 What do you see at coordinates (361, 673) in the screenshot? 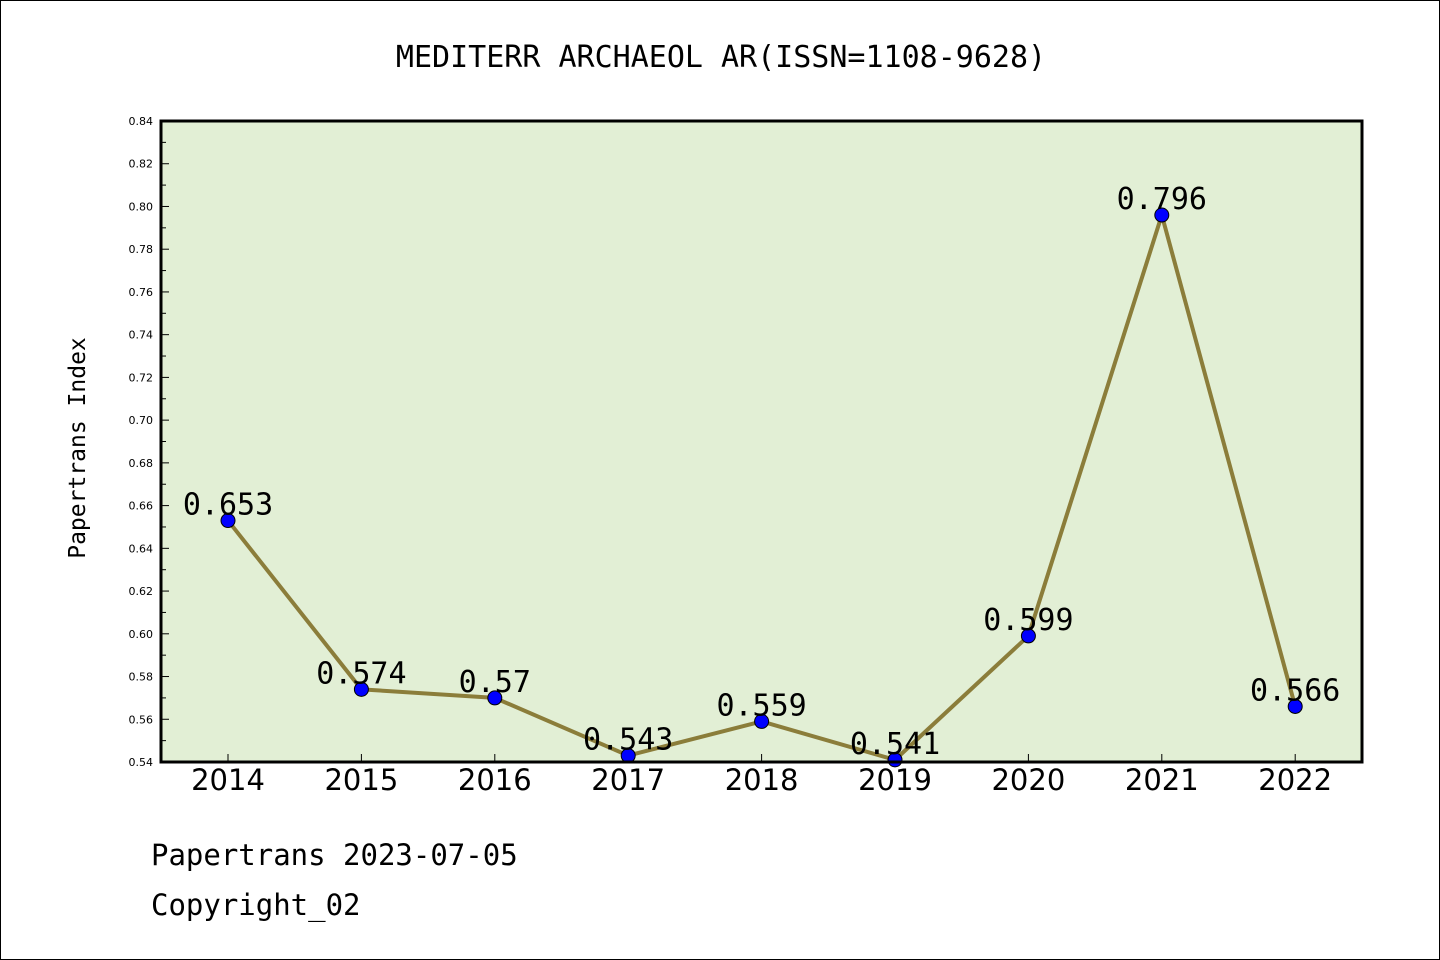
I see `data-label: 0.574` at bounding box center [361, 673].